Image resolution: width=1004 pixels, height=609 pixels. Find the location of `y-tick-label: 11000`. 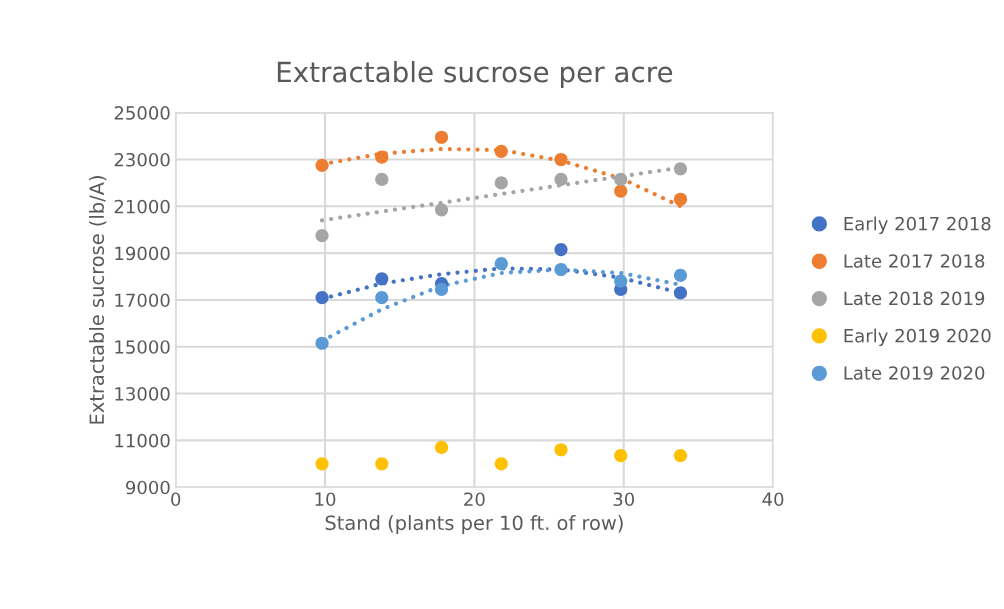

y-tick-label: 11000 is located at coordinates (142, 440).